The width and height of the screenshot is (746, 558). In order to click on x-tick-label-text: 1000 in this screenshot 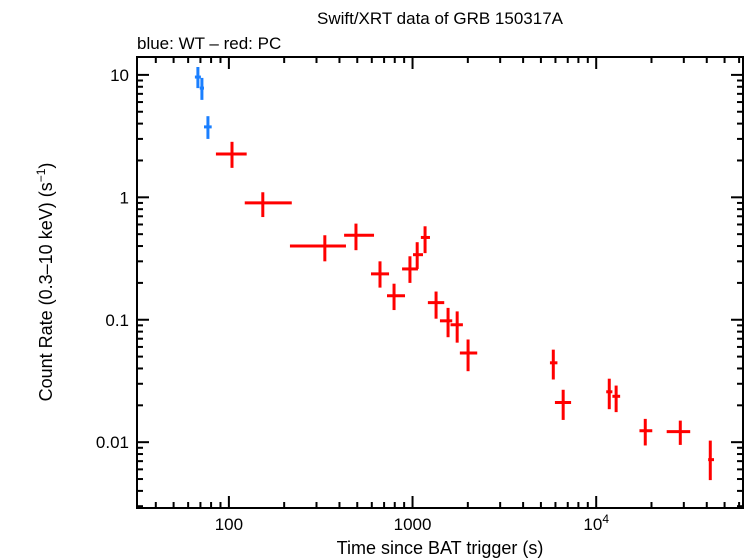, I will do `click(413, 524)`.